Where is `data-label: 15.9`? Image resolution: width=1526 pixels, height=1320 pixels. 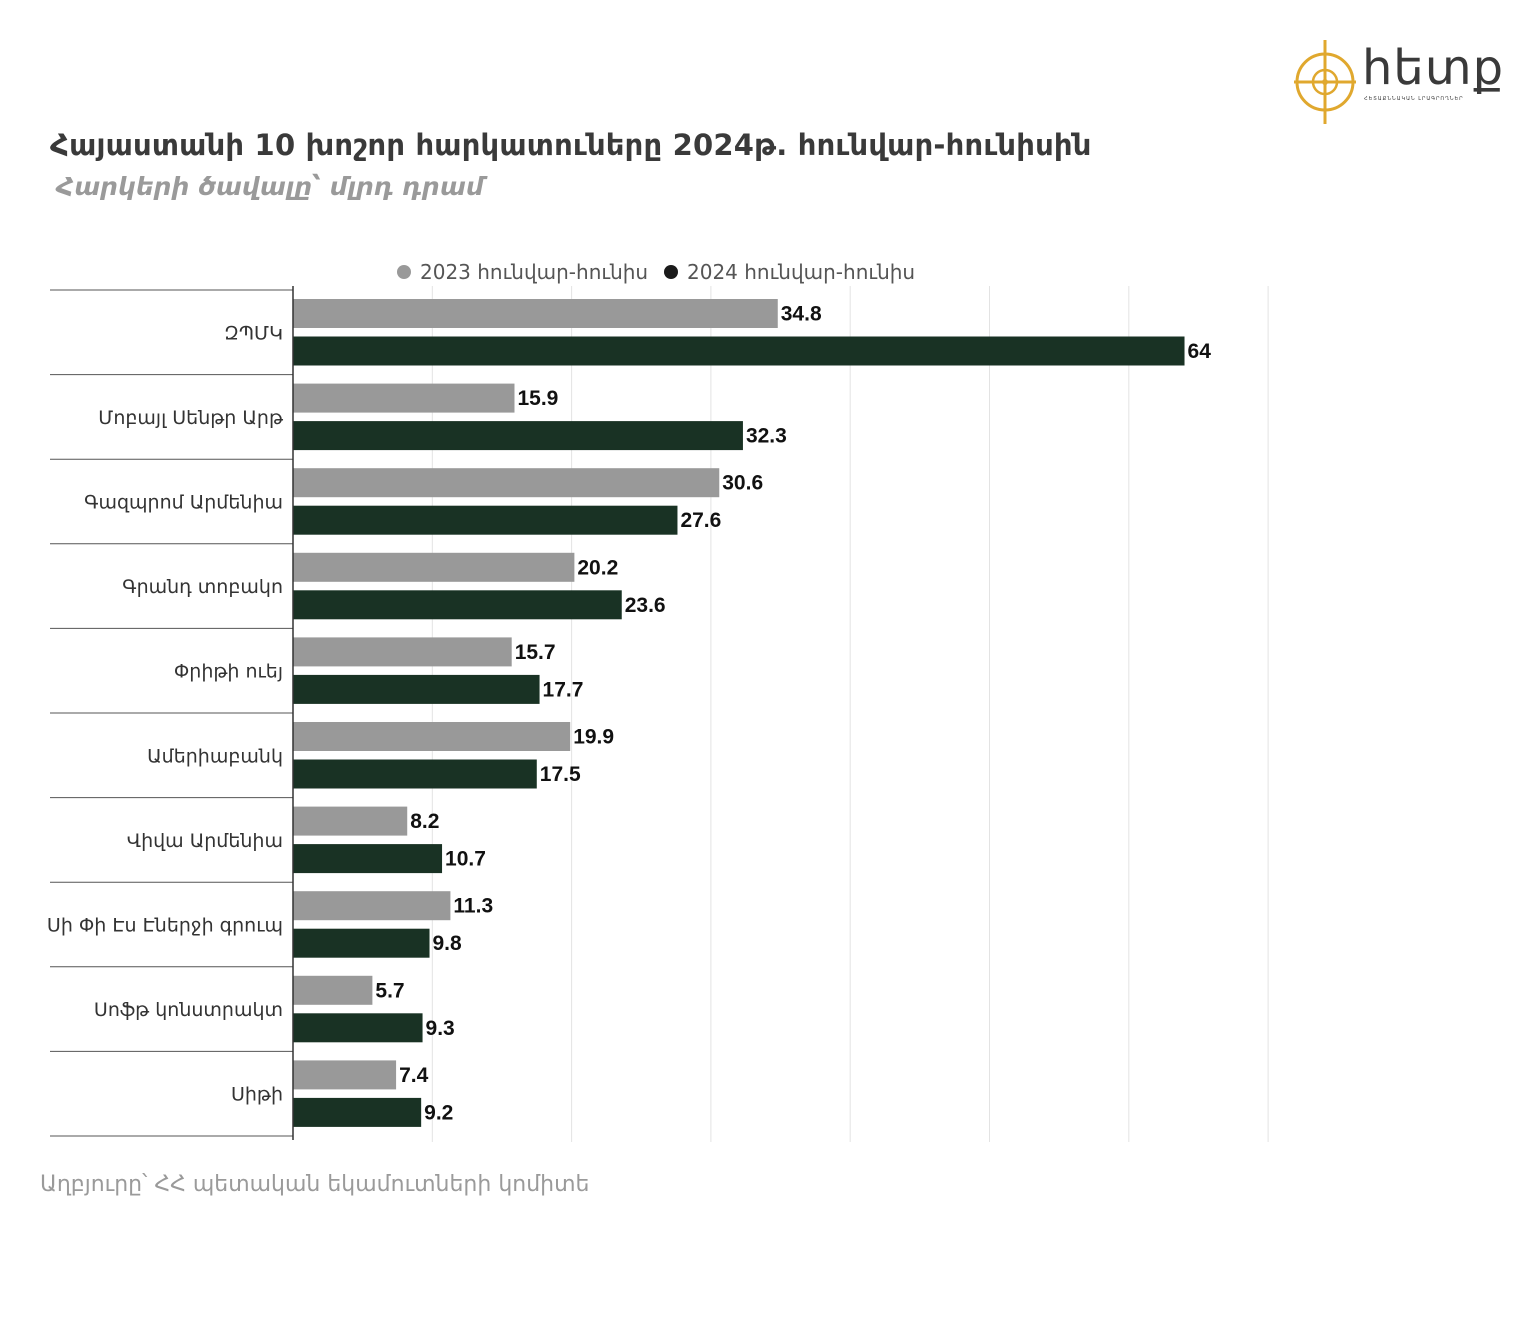 data-label: 15.9 is located at coordinates (537, 398).